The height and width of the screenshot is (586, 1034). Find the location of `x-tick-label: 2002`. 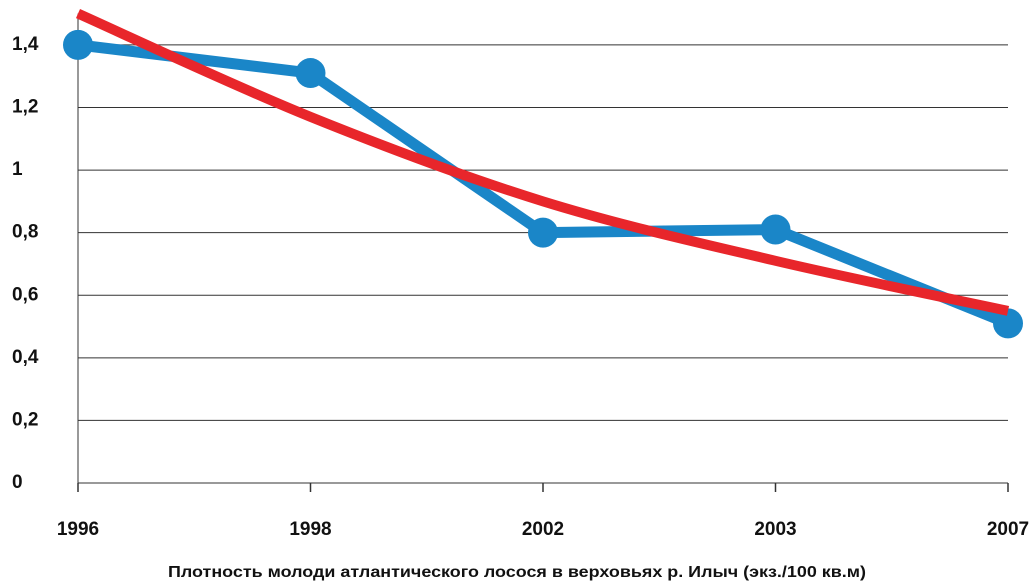

x-tick-label: 2002 is located at coordinates (543, 529).